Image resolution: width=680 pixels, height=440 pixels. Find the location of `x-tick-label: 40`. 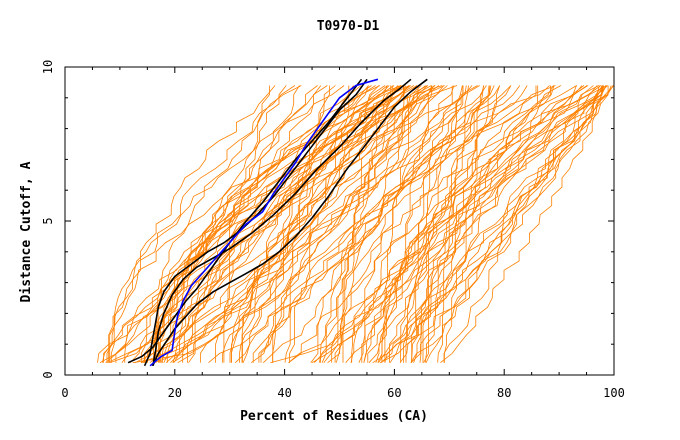

x-tick-label: 40 is located at coordinates (284, 393).